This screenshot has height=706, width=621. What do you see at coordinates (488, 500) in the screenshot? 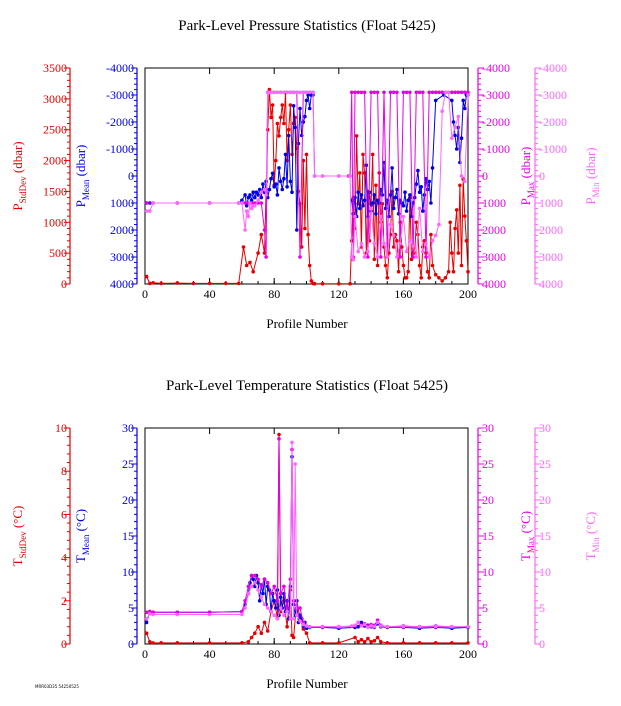
I see `temperature-max-tick-label: 20` at bounding box center [488, 500].